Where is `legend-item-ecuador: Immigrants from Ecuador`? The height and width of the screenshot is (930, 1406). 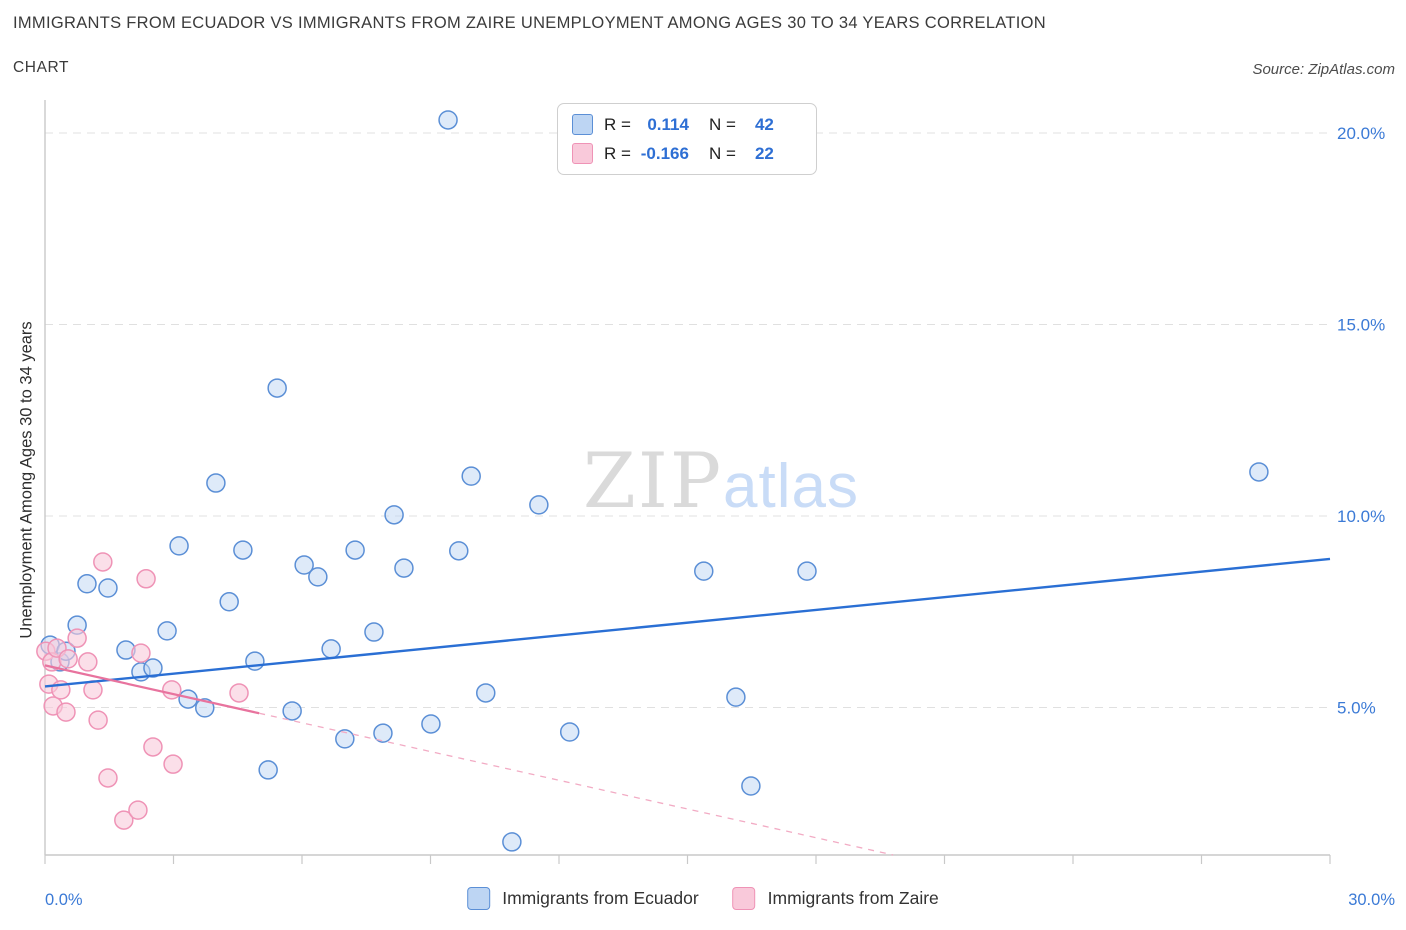 legend-item-ecuador: Immigrants from Ecuador is located at coordinates (583, 898).